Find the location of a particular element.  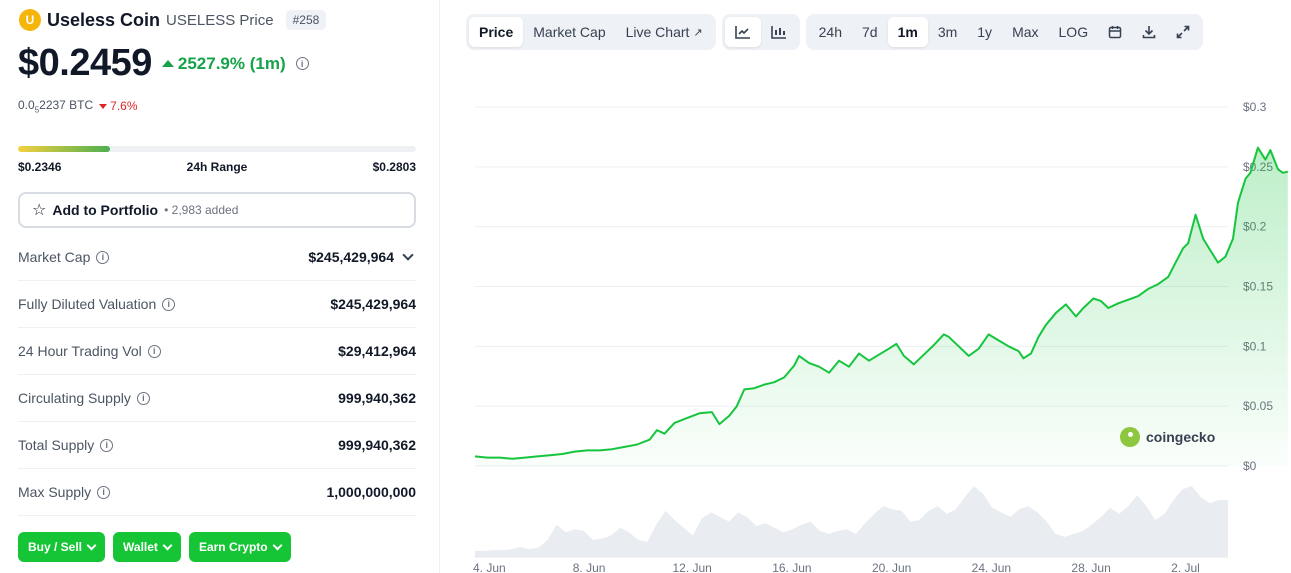

coingecko-watermark: coingecko is located at coordinates (1167, 437).